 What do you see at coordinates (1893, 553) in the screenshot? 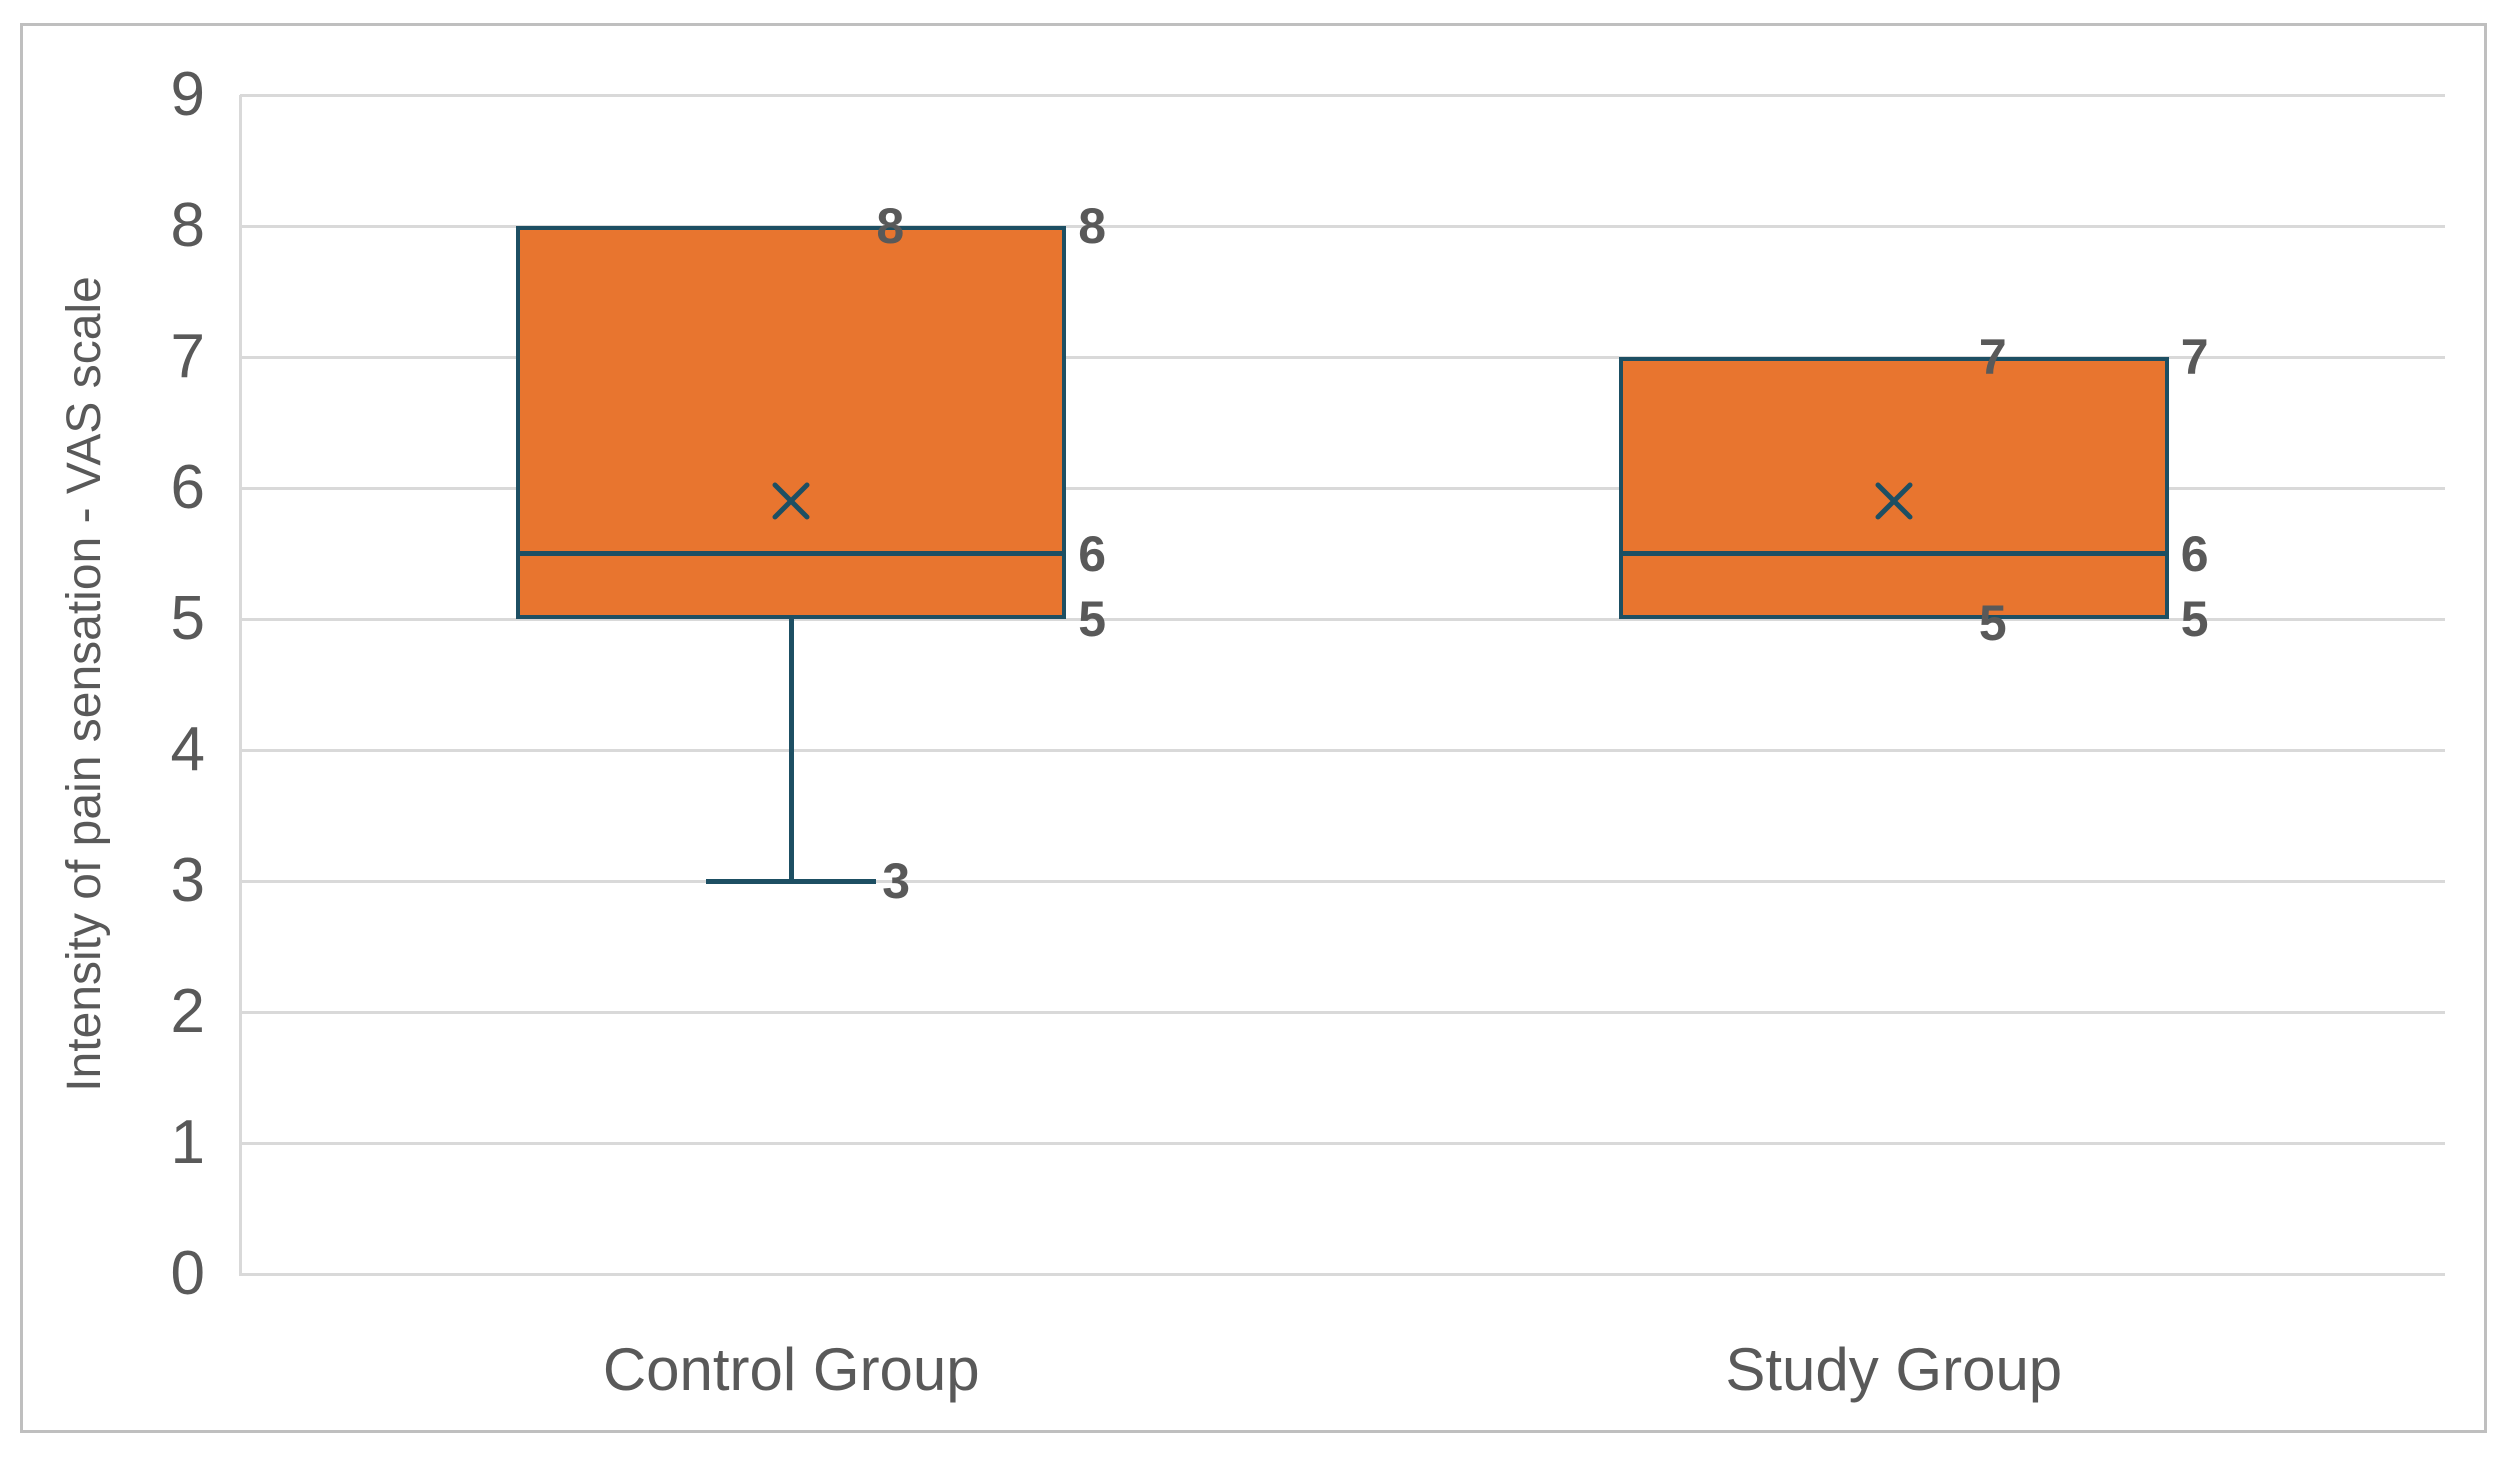
I see `study-group-median-line` at bounding box center [1893, 553].